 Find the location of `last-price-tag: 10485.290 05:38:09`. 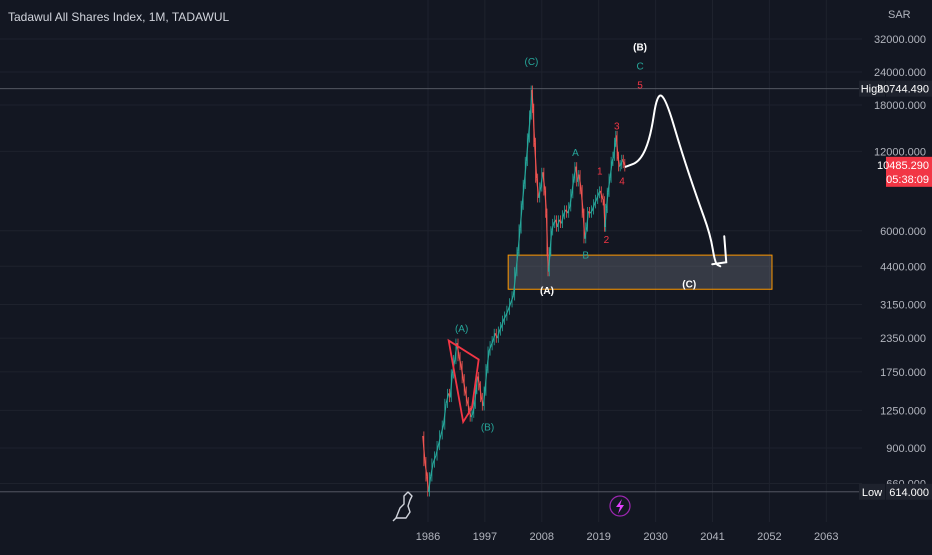

last-price-tag: 10485.290 05:38:09 is located at coordinates (904, 171).